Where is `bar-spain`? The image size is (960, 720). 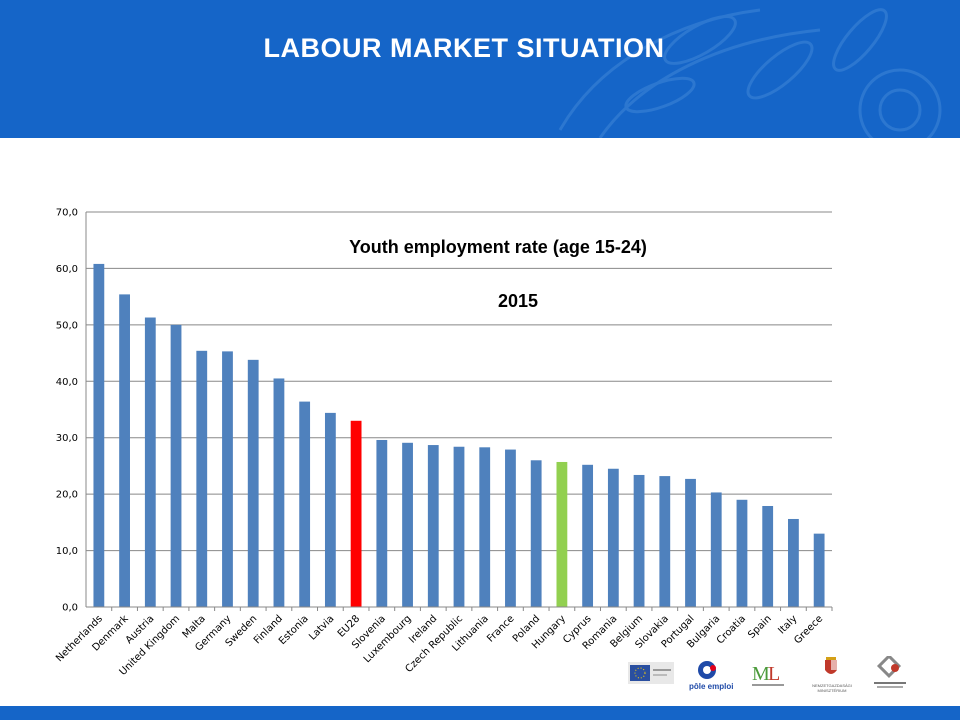
bar-spain is located at coordinates (768, 556).